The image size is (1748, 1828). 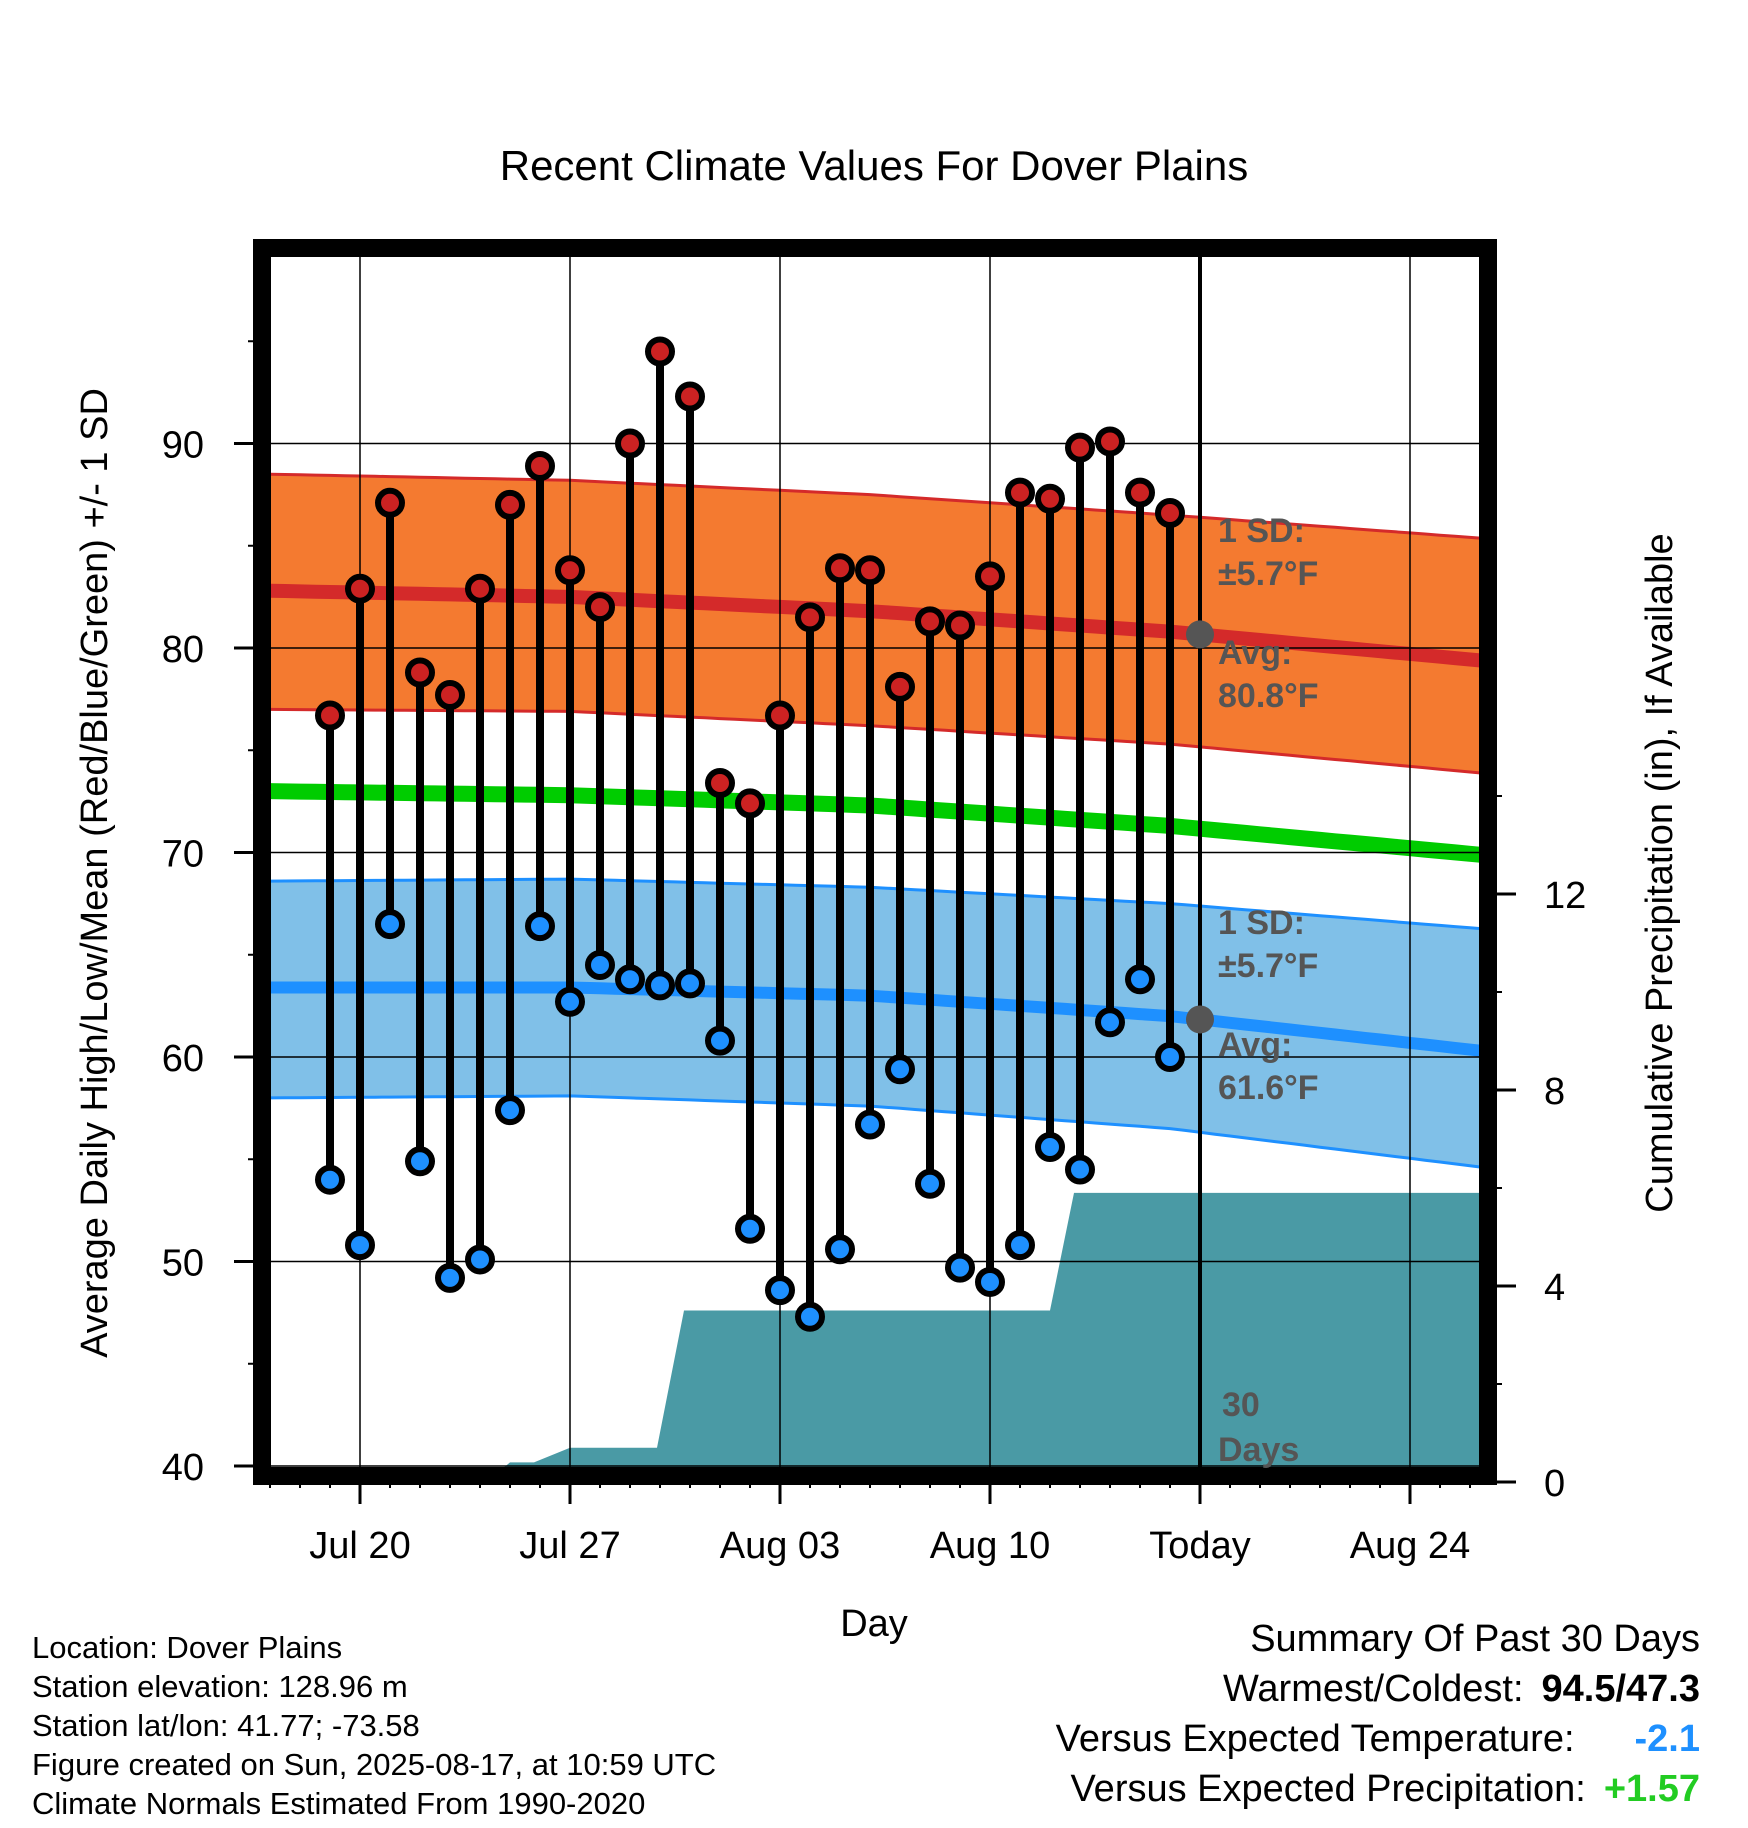 I want to click on low-sd-band-lower-edge, so click(x=878, y=1132).